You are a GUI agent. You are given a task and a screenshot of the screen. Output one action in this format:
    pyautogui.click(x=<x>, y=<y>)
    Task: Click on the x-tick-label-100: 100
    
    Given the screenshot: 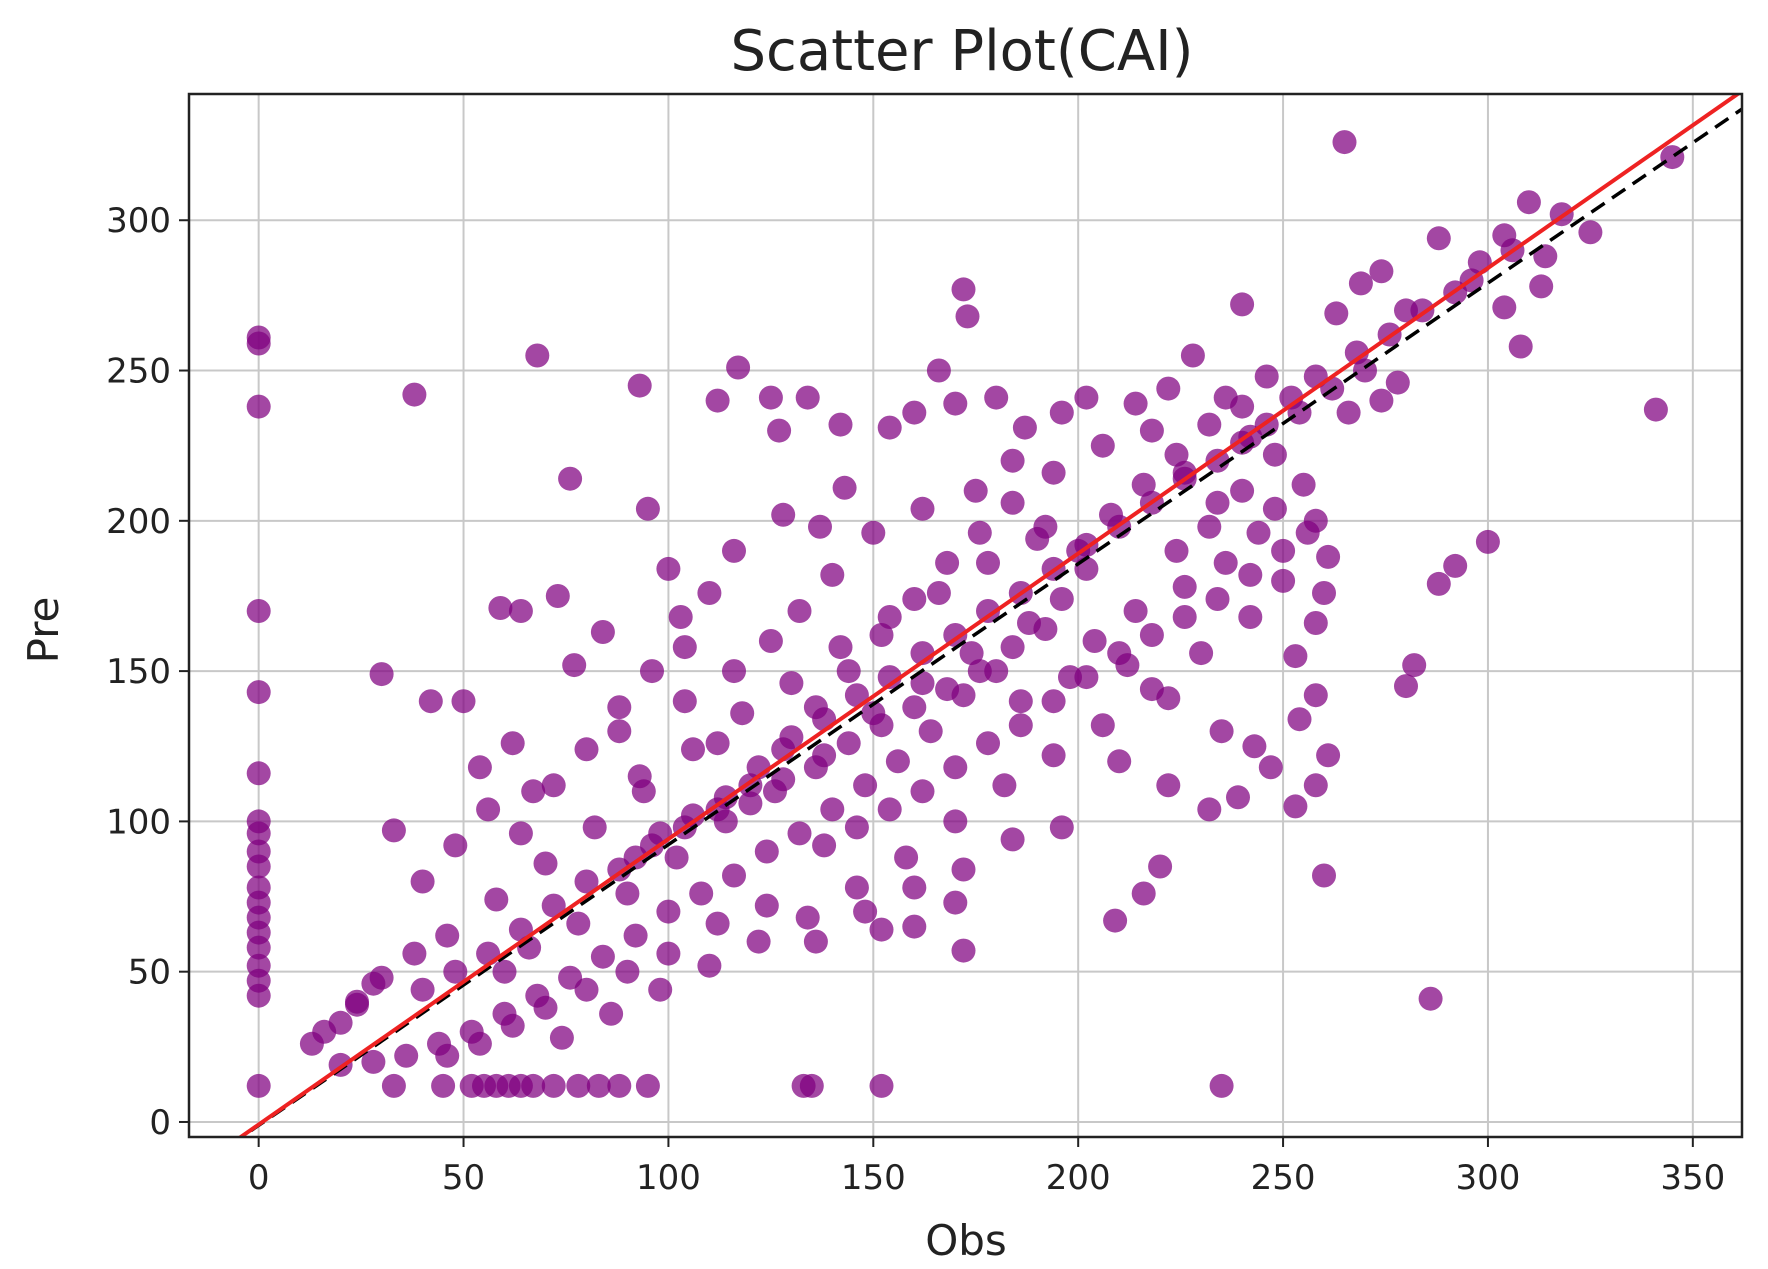 What is the action you would take?
    pyautogui.click(x=668, y=1178)
    